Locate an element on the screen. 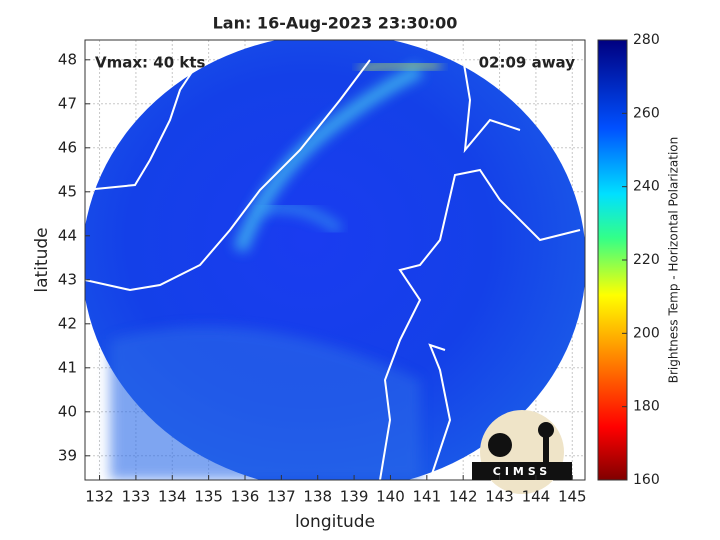 This screenshot has height=540, width=720. colorbar-tick-label: 260 is located at coordinates (646, 113).